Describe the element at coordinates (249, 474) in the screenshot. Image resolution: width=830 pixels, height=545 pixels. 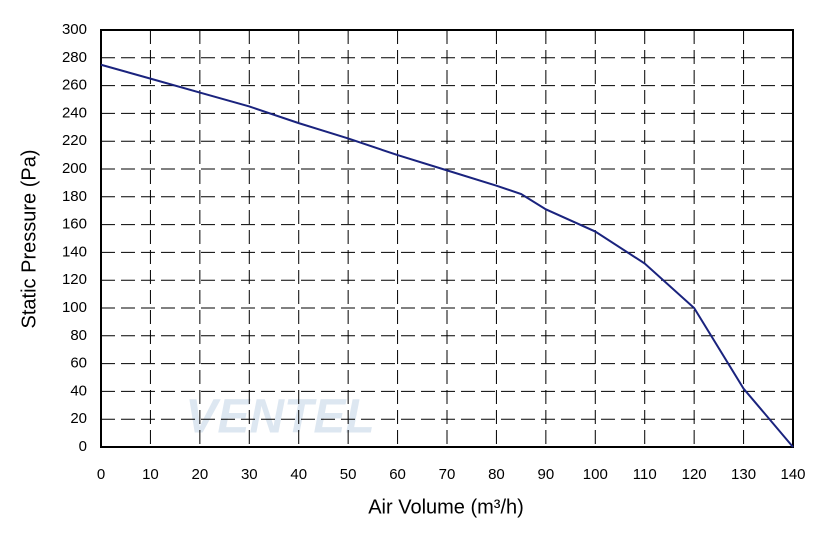
I see `x-tick-label: 30` at that location.